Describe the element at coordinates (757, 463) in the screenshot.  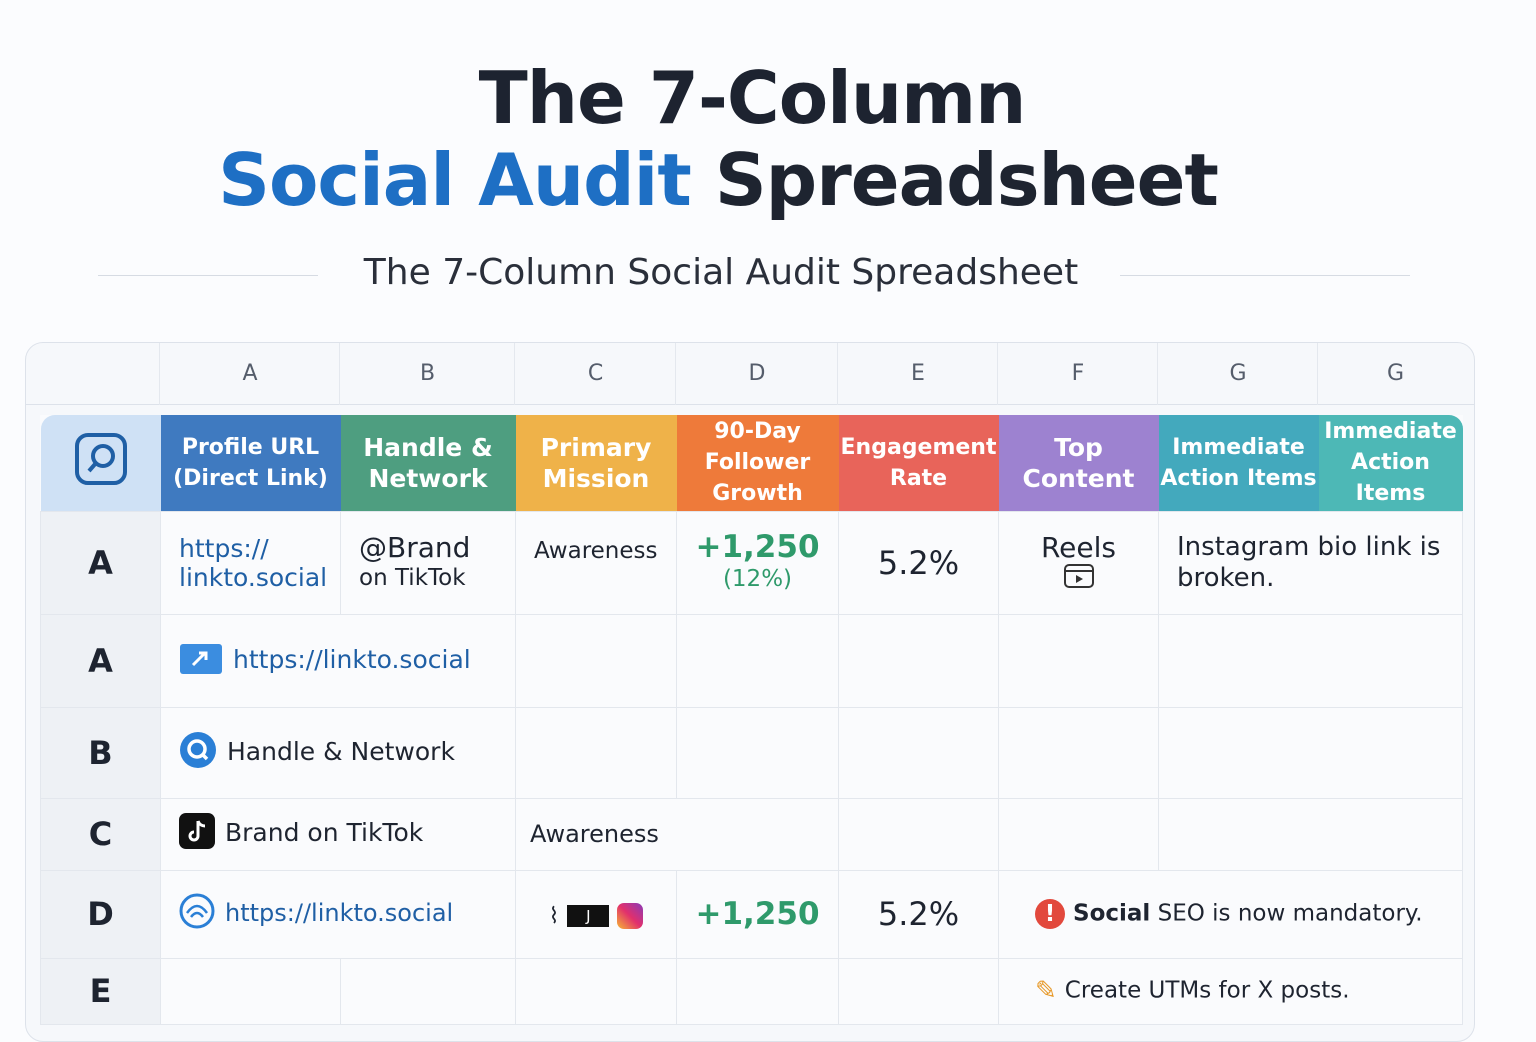
I see `header-follower-growth: 90-Day Follower Growth` at that location.